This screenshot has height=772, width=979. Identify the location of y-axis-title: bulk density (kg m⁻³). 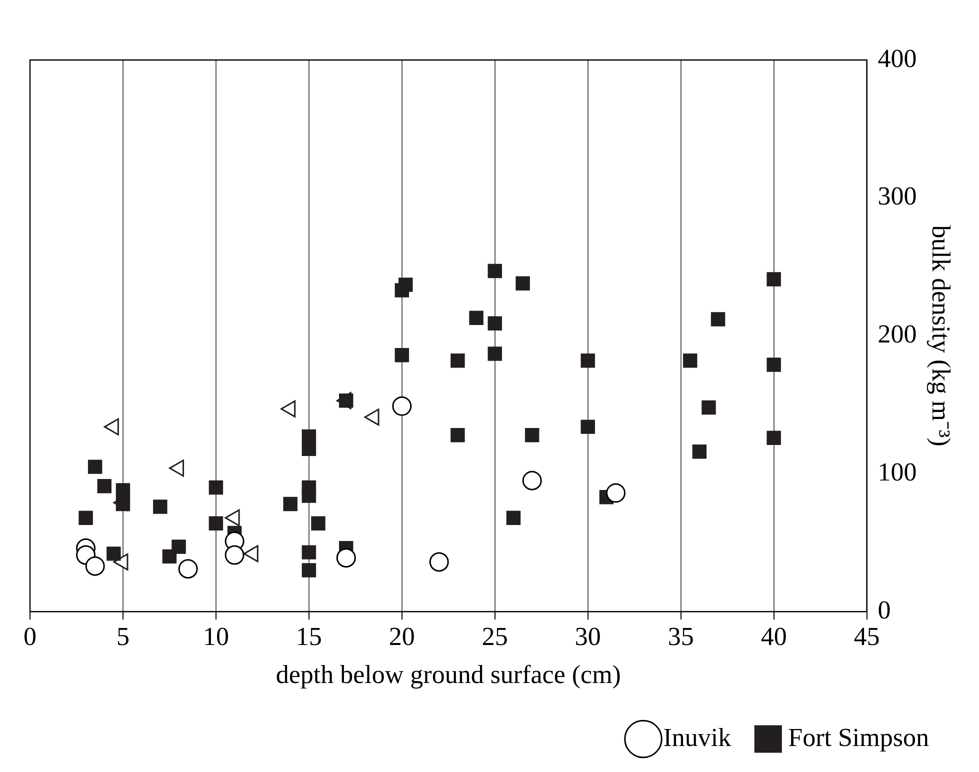
(941, 335).